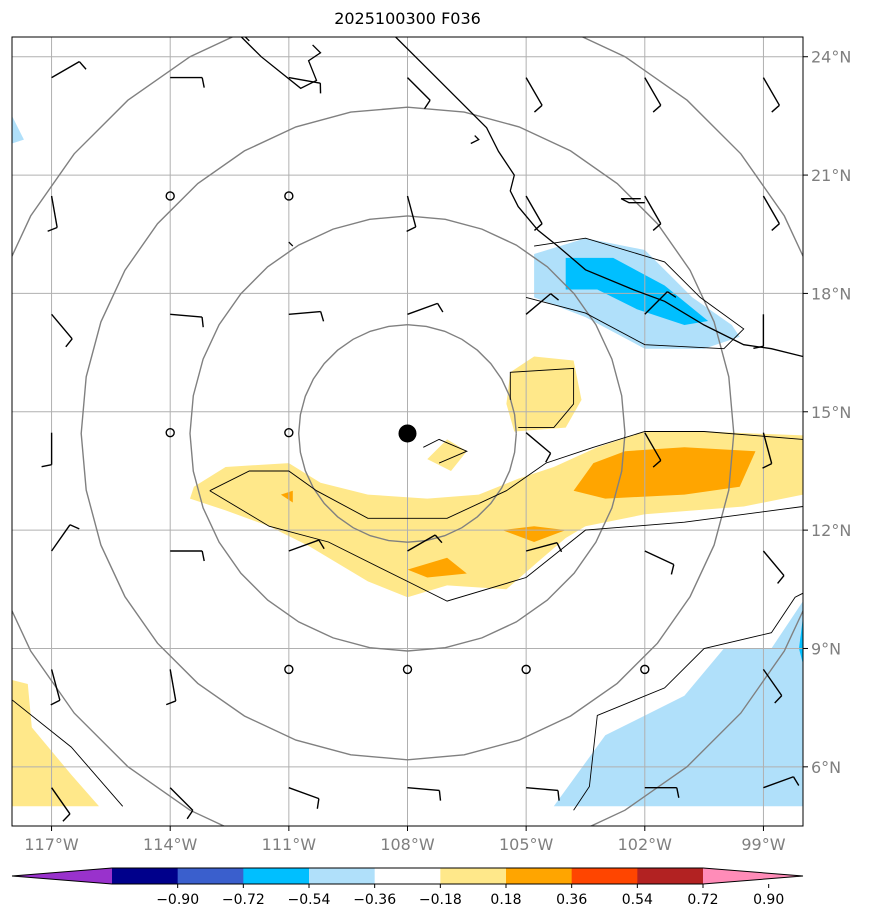  I want to click on lon-tick-label: 108°W, so click(407, 844).